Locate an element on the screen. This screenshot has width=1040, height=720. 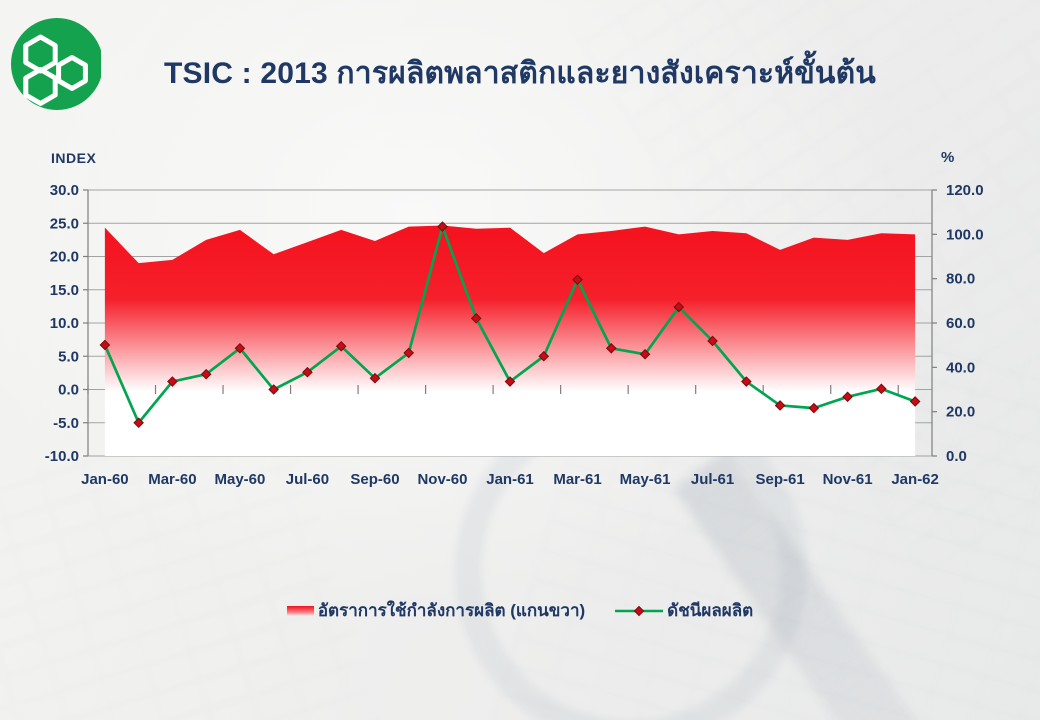
y-axis-tick-label-right: 0.0 is located at coordinates (956, 456).